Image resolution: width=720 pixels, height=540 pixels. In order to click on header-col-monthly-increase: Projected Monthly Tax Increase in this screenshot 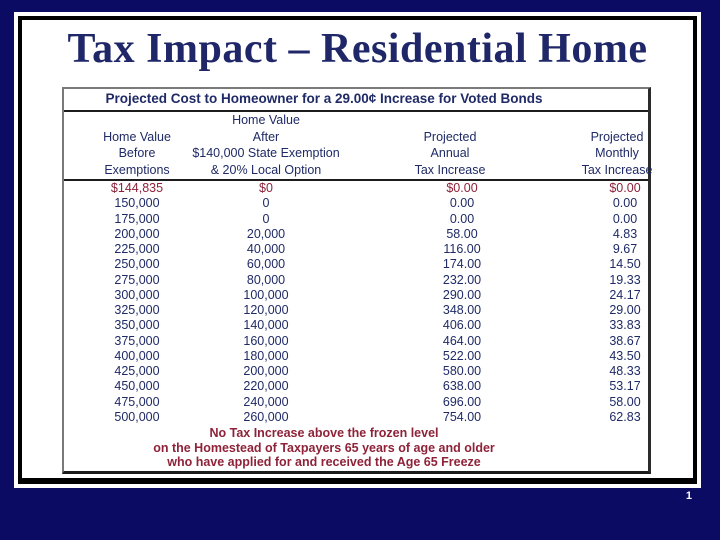, I will do `click(617, 154)`.